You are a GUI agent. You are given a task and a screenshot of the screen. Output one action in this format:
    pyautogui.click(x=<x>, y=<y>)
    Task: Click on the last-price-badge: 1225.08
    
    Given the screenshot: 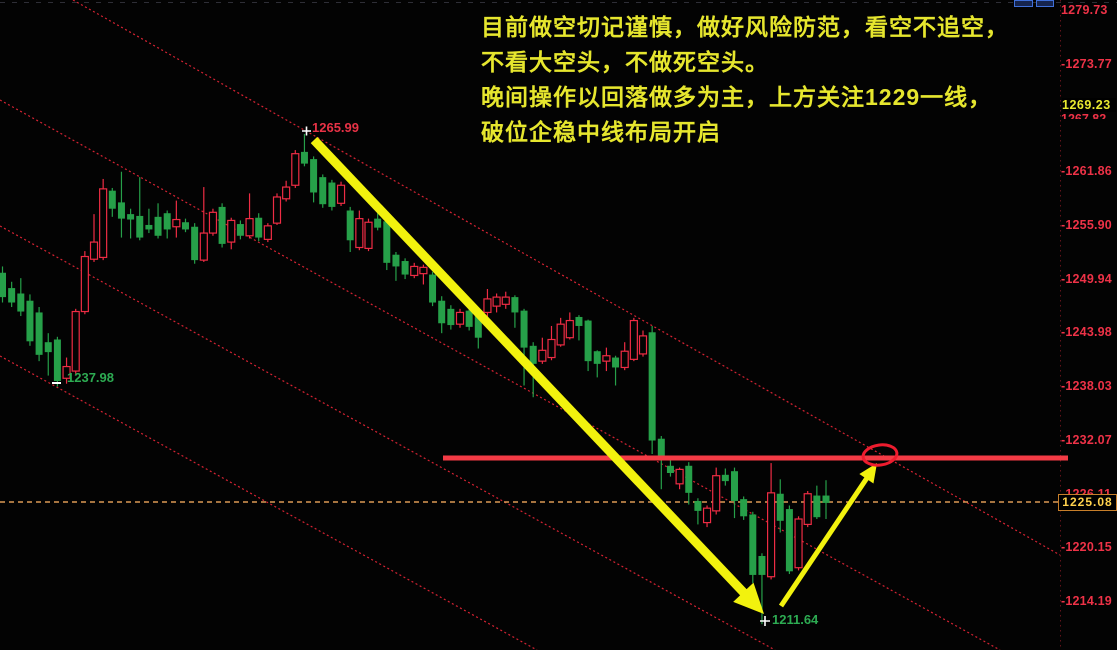 What is the action you would take?
    pyautogui.click(x=1087, y=502)
    